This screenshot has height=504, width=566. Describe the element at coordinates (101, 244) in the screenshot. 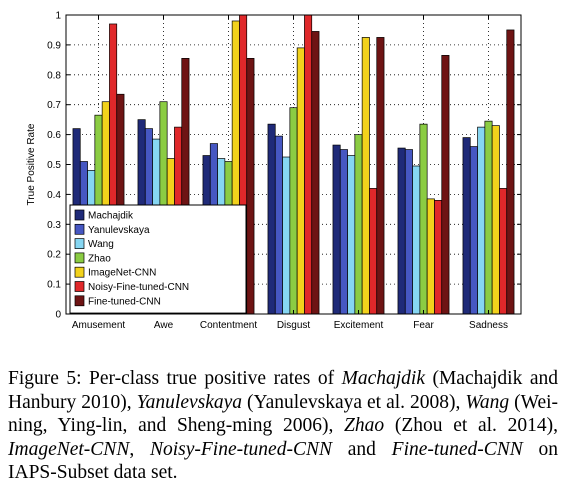

I see `legend-label: Wang` at that location.